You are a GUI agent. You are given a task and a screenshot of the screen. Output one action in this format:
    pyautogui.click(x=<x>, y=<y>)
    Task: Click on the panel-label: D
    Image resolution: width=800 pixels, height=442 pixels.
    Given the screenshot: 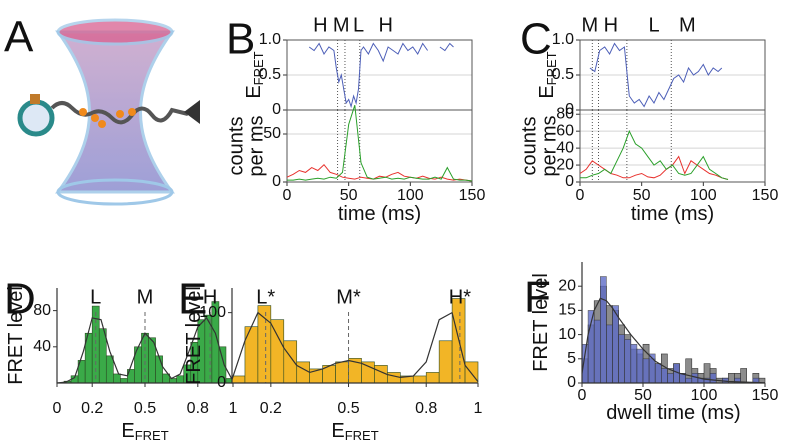 What is the action you would take?
    pyautogui.click(x=20, y=299)
    